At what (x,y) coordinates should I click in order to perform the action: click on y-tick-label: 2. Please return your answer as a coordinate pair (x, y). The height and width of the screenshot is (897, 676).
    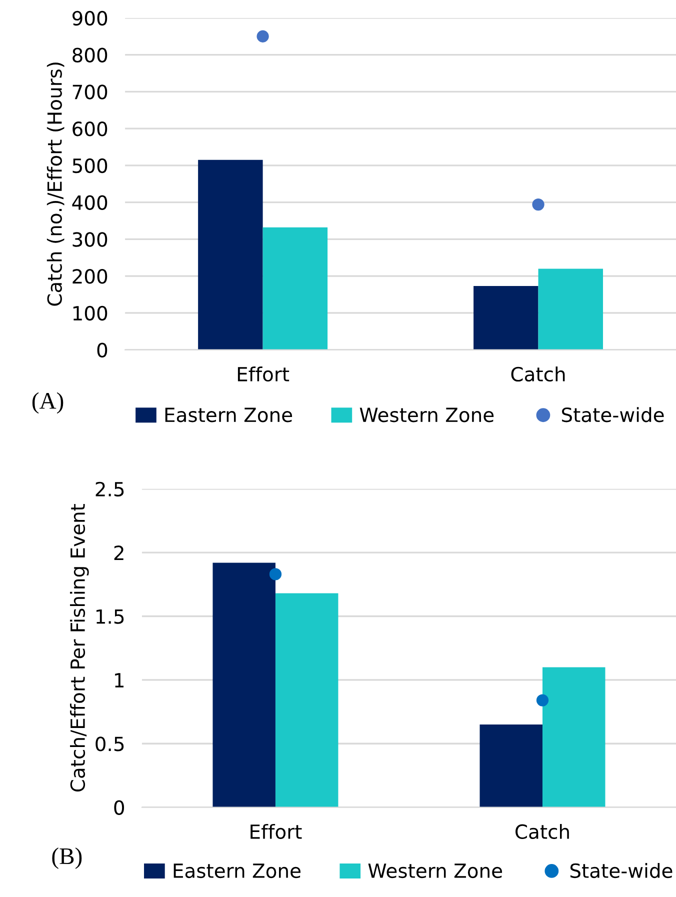
    Looking at the image, I should click on (119, 553).